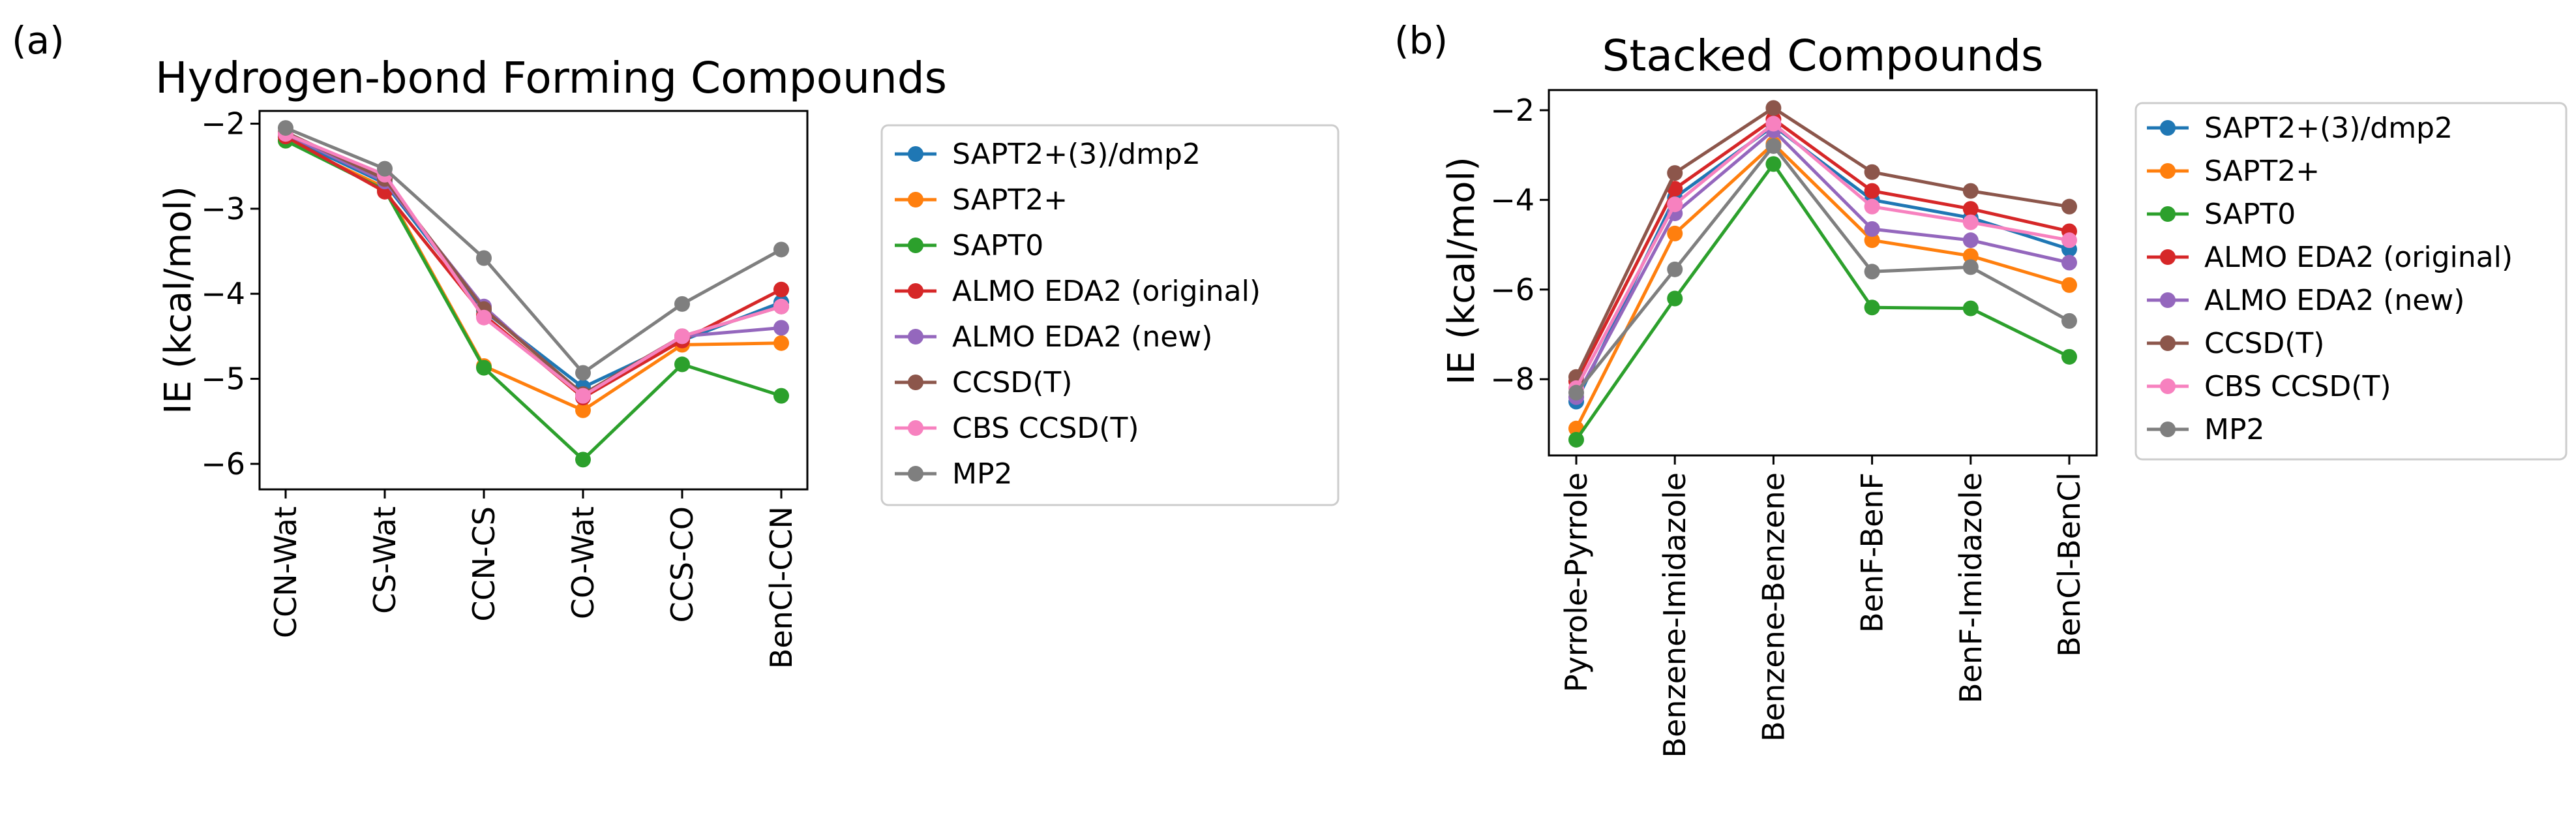  What do you see at coordinates (1012, 382) in the screenshot?
I see `legend-label: CCSD(T)` at bounding box center [1012, 382].